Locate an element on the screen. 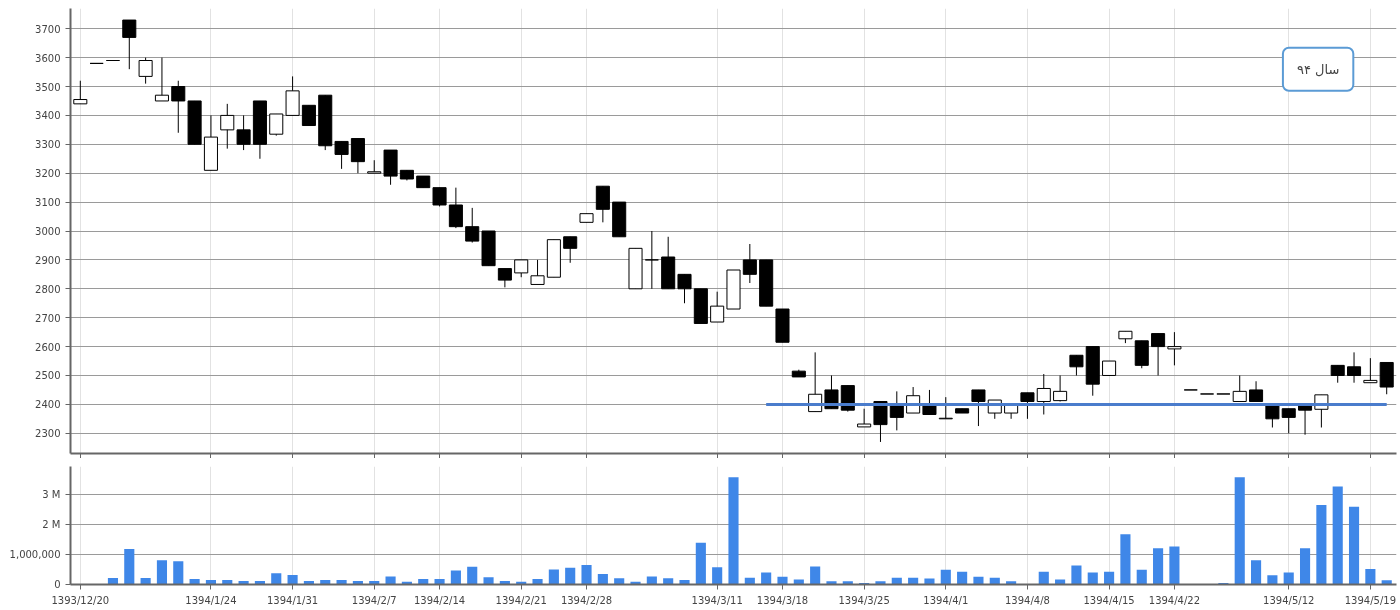 This screenshot has width=1400, height=610. y-tick-label: 2 M is located at coordinates (51, 525).